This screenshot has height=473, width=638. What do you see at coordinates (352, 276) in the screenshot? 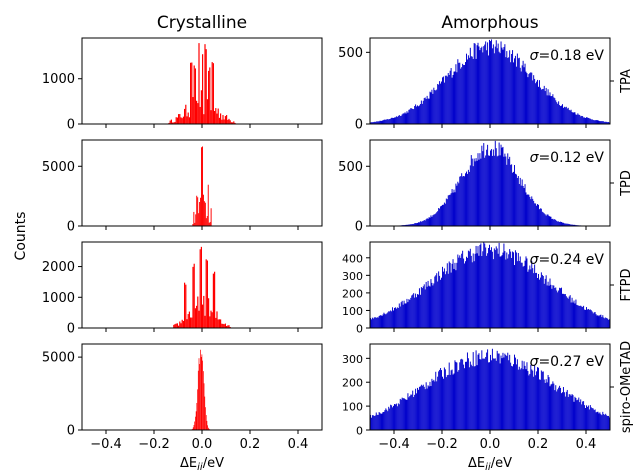
I see `y-tick-label: 300` at bounding box center [352, 276].